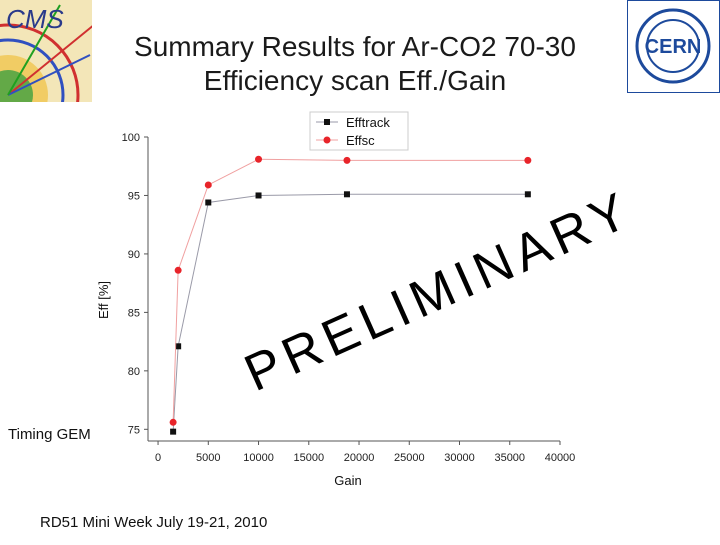 The height and width of the screenshot is (545, 720). Describe the element at coordinates (355, 46) in the screenshot. I see `slide-title-line-1: Summary Results for Ar-CO2 70-30` at that location.